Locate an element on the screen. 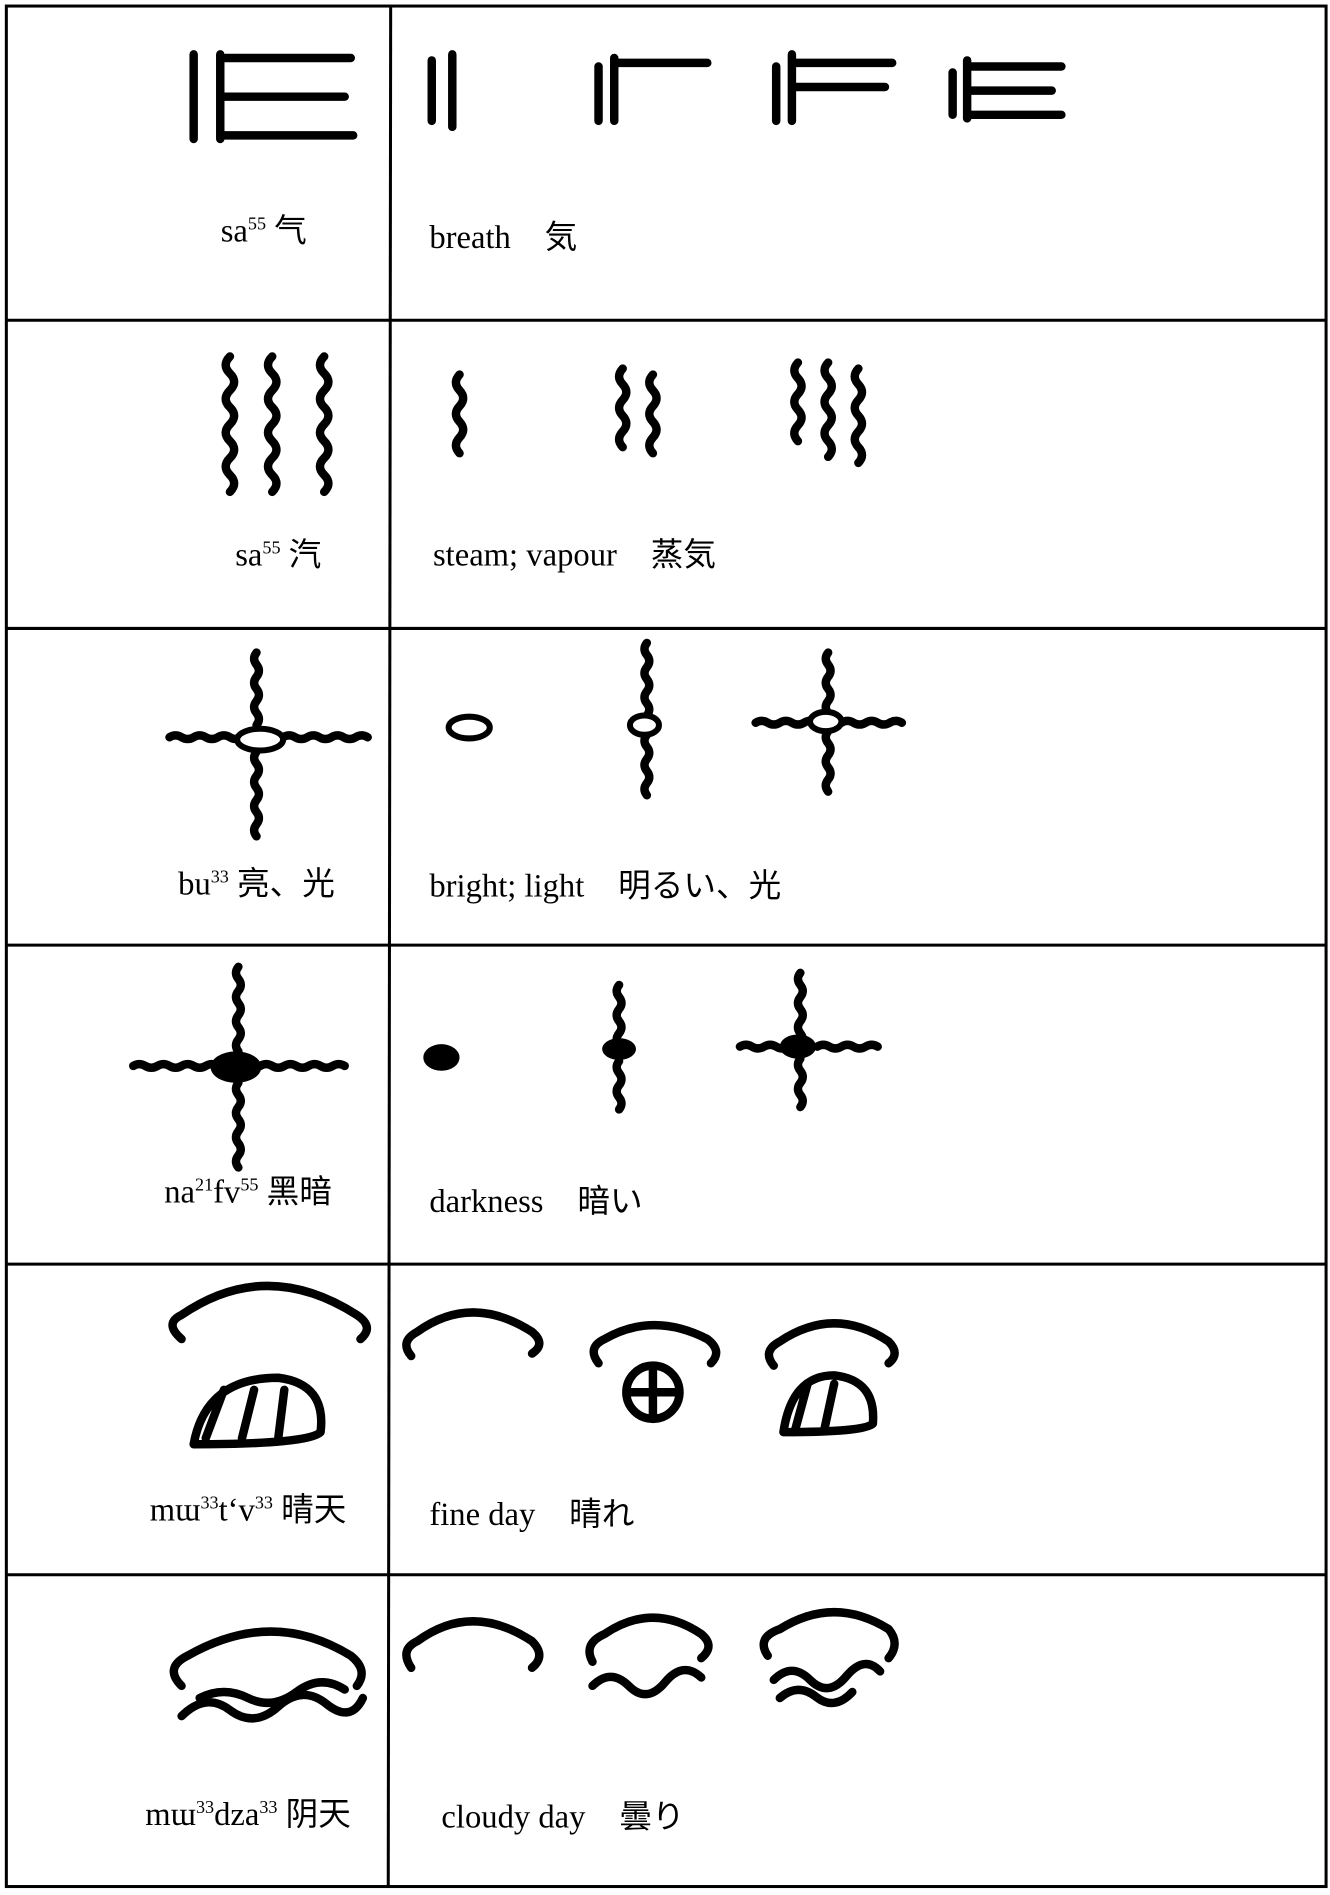 This screenshot has height=1895, width=1330. gloss: bright; light 明るい、光 is located at coordinates (605, 886).